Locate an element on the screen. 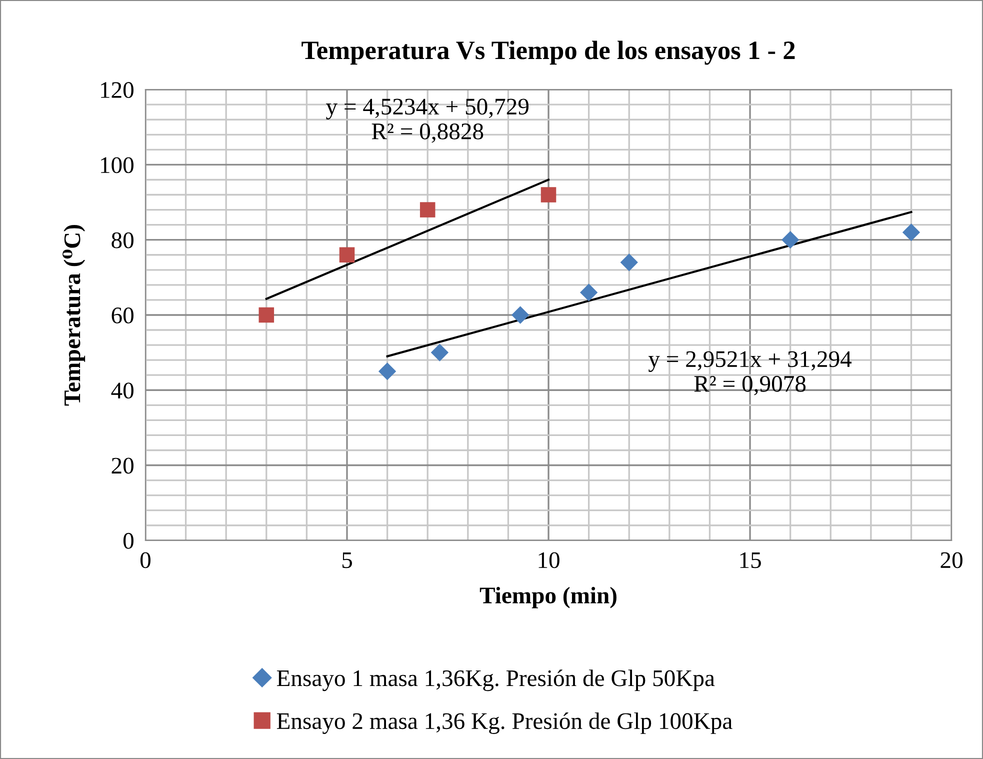  y-tick-label: 120 is located at coordinates (117, 90).